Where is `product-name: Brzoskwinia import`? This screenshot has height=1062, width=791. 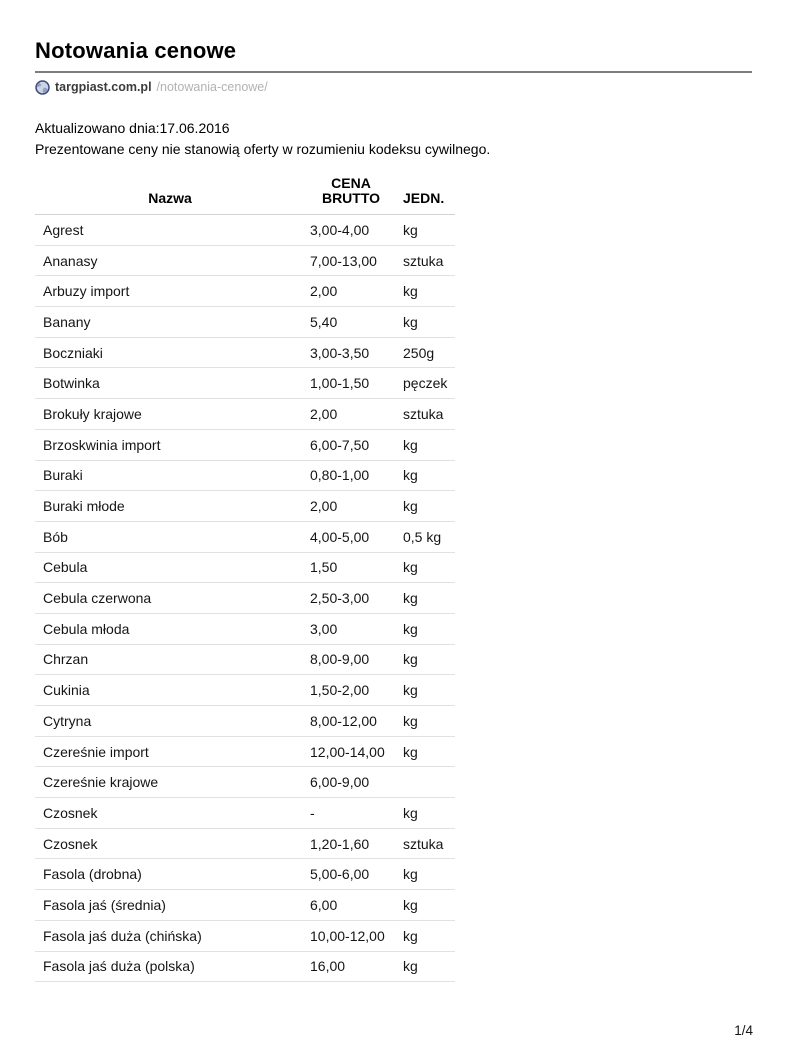 product-name: Brzoskwinia import is located at coordinates (170, 445).